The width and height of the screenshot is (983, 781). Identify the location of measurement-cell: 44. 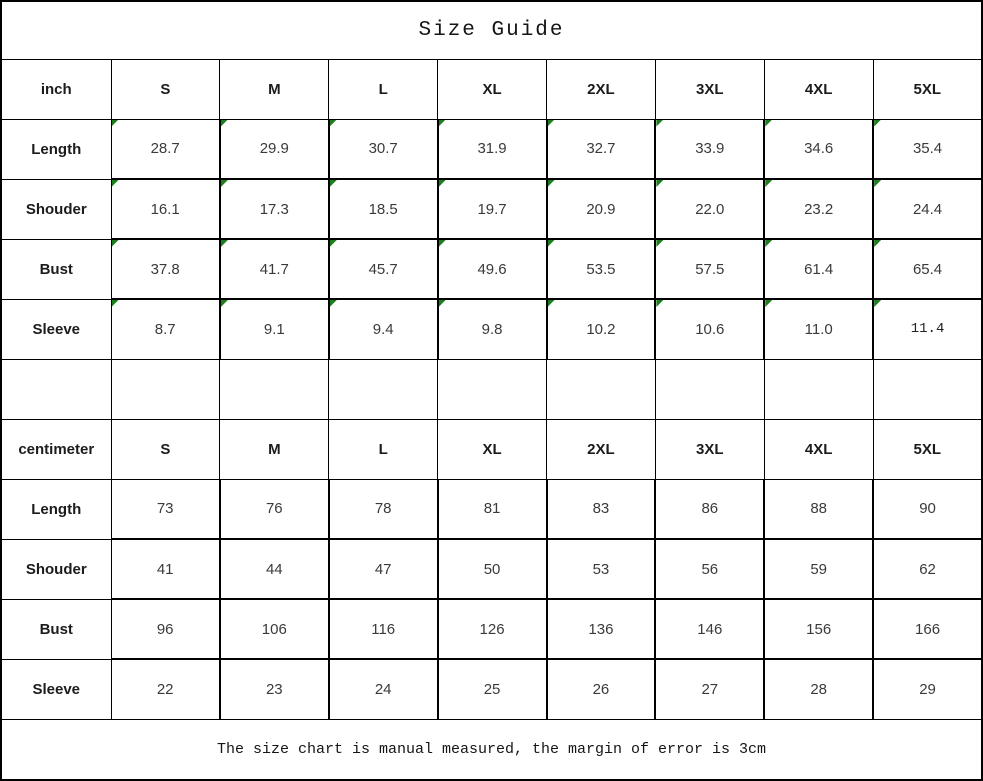
(274, 569).